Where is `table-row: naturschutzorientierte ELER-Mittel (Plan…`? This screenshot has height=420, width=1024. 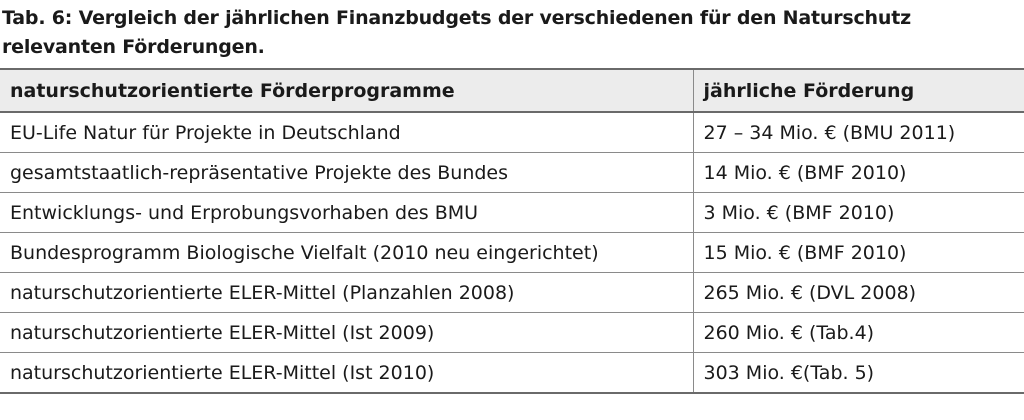
table-row: naturschutzorientierte ELER-Mittel (Plan… is located at coordinates (512, 292).